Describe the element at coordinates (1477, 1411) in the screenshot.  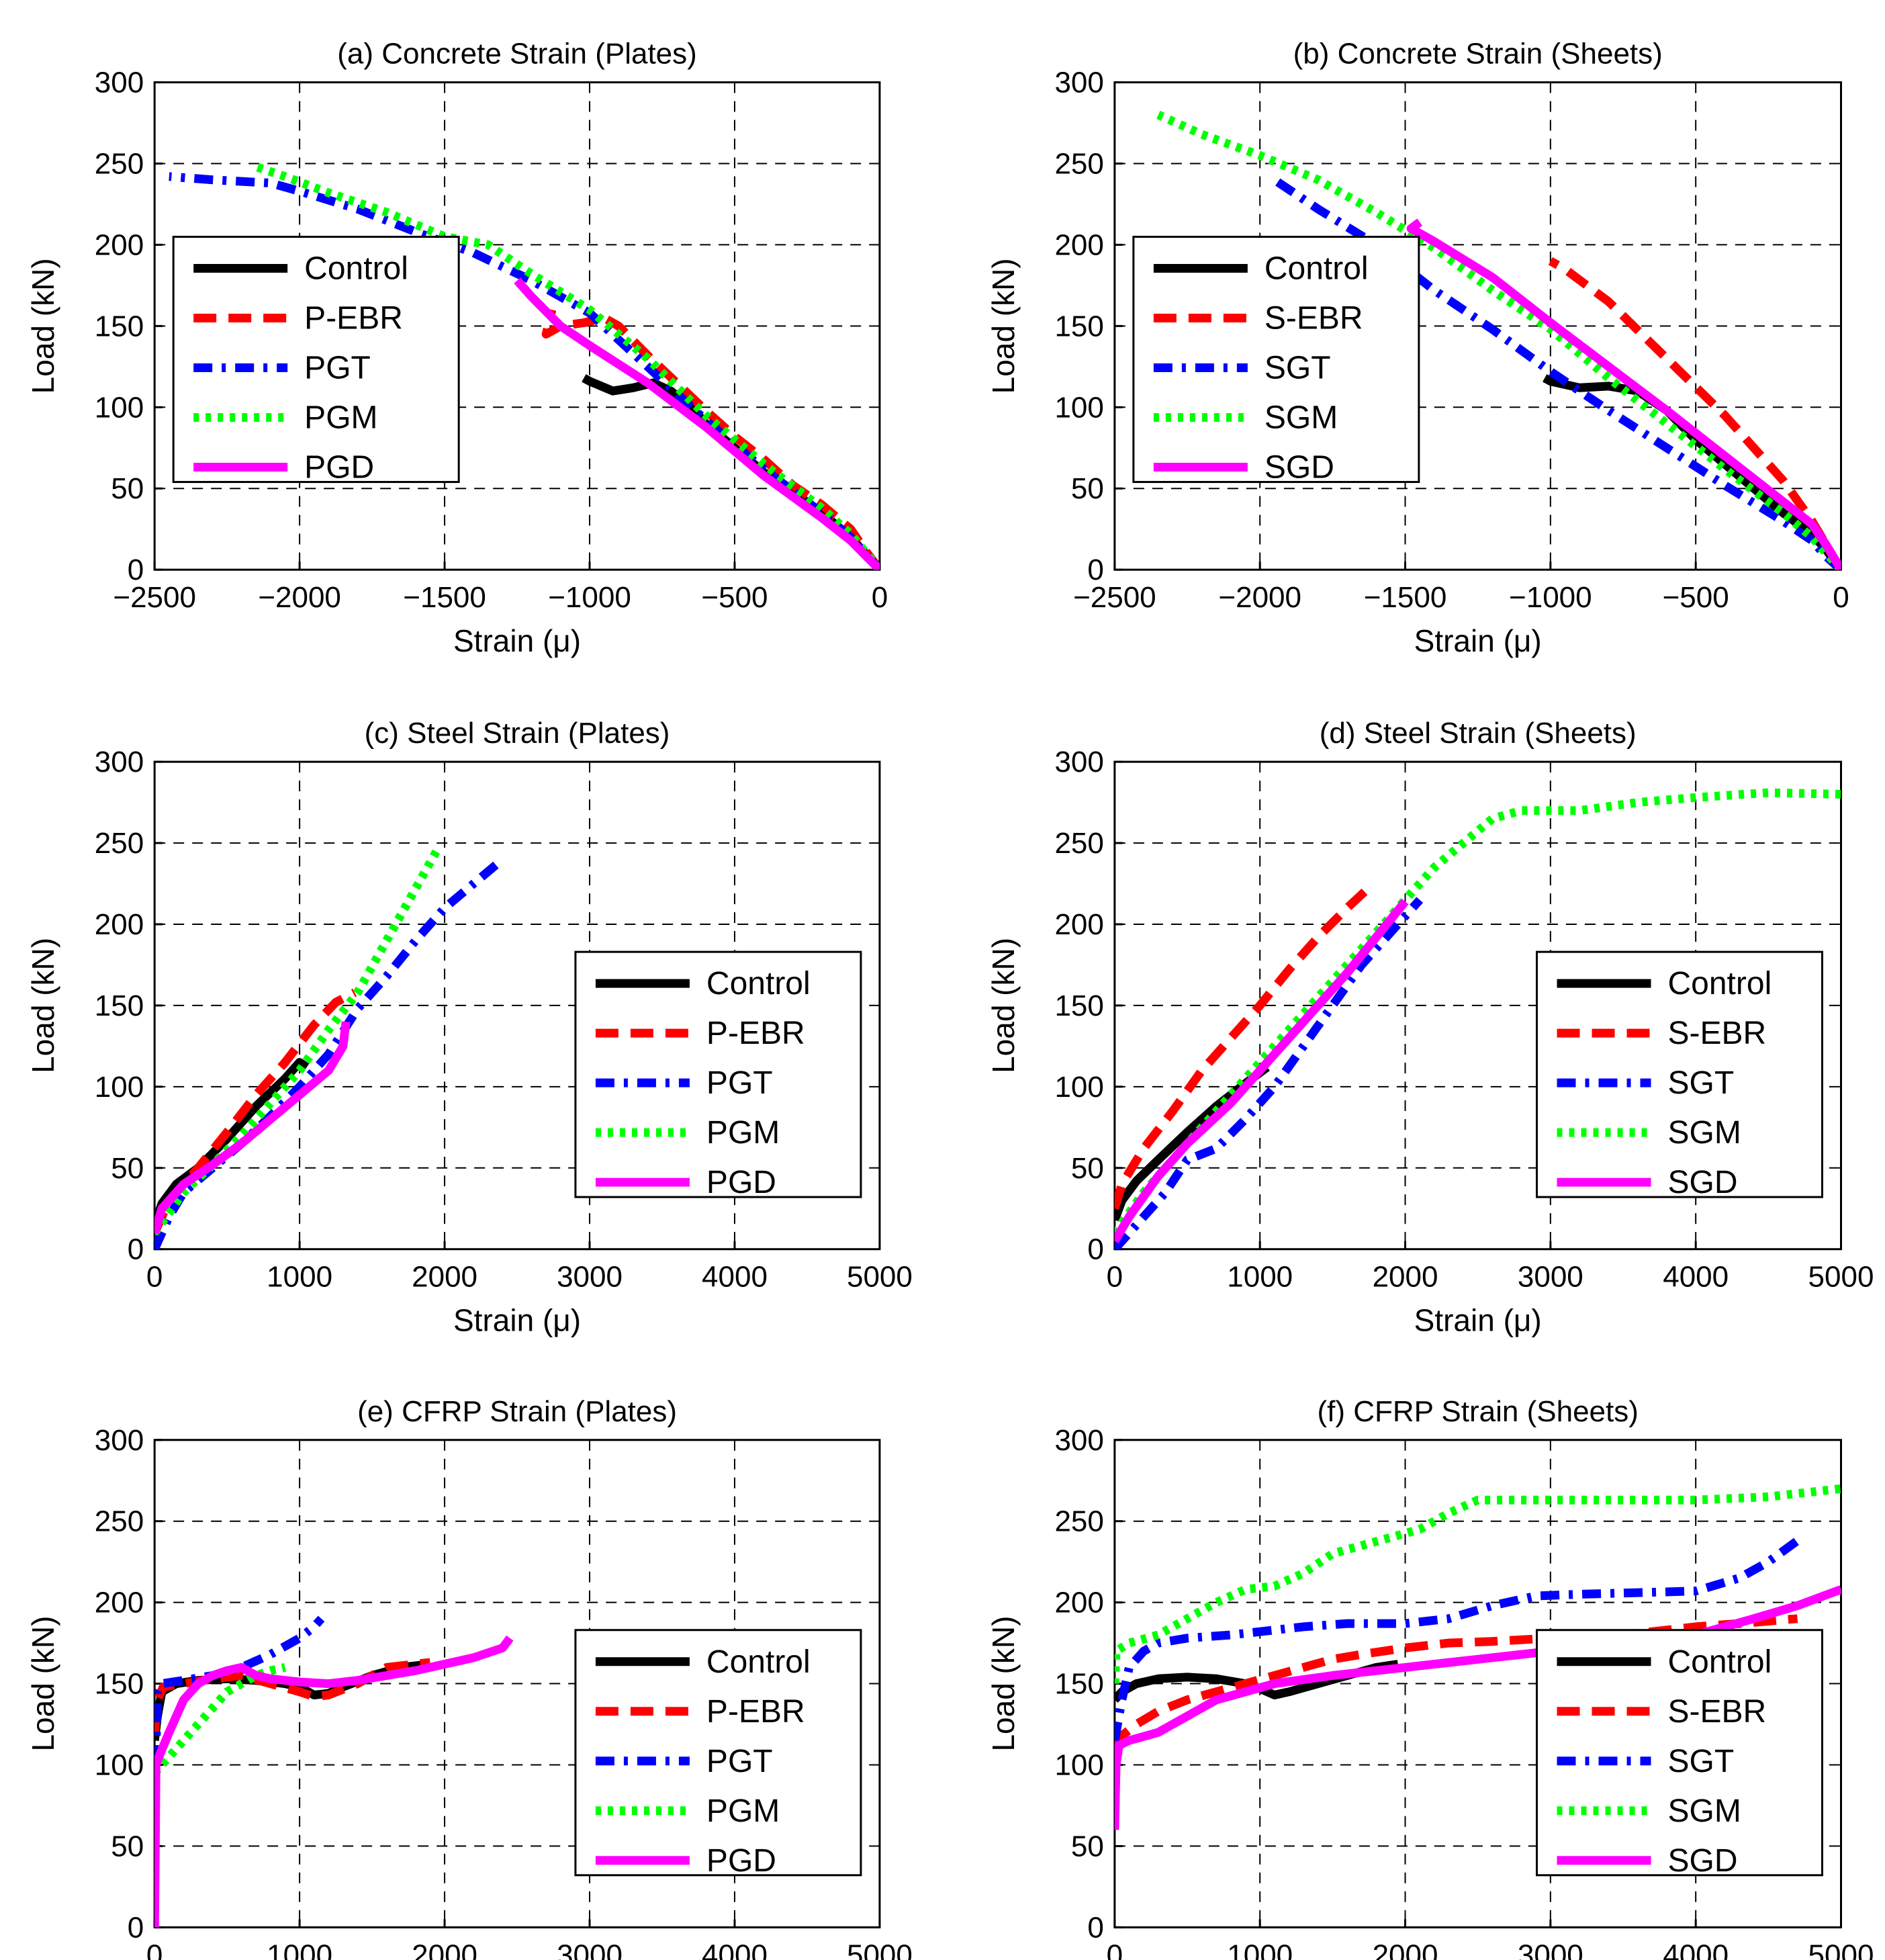
I see `chart-title: (f) CFRP Strain (Sheets)` at that location.